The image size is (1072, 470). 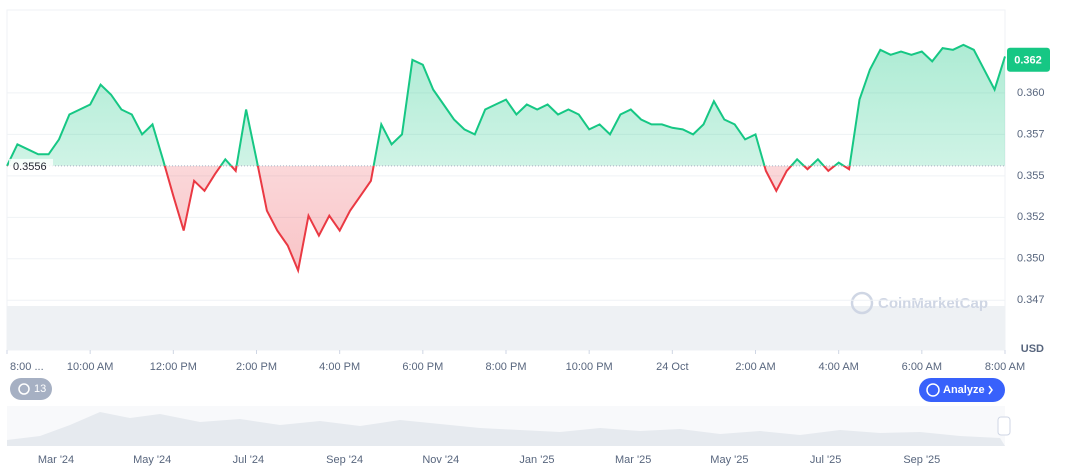 I want to click on watermark-text: CoinMarketCap, so click(x=933, y=303).